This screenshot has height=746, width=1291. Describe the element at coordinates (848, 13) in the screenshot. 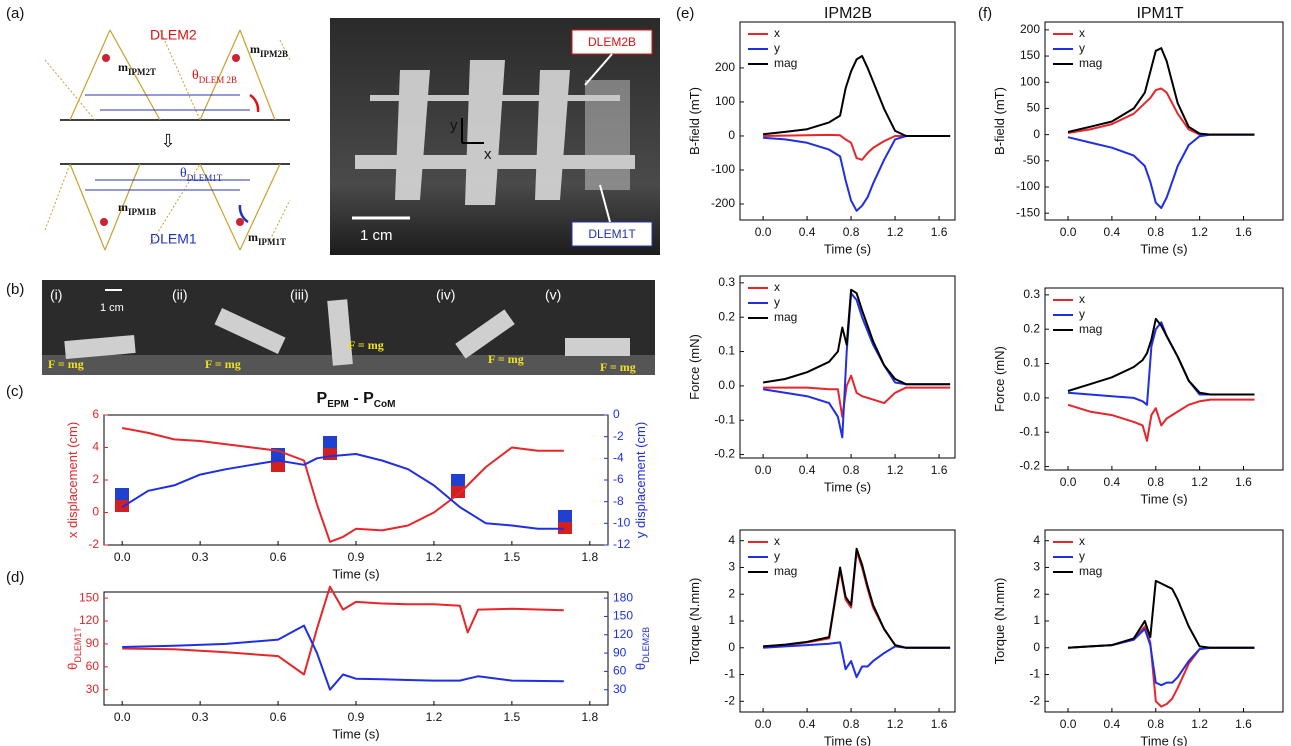

I see `column-title: IPM2B` at that location.